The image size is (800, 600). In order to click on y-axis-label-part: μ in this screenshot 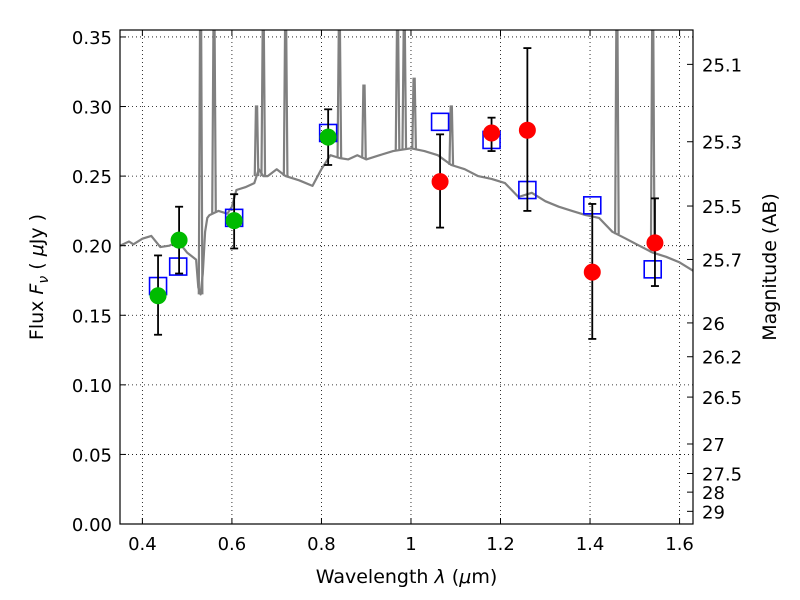, I will do `click(37, 250)`.